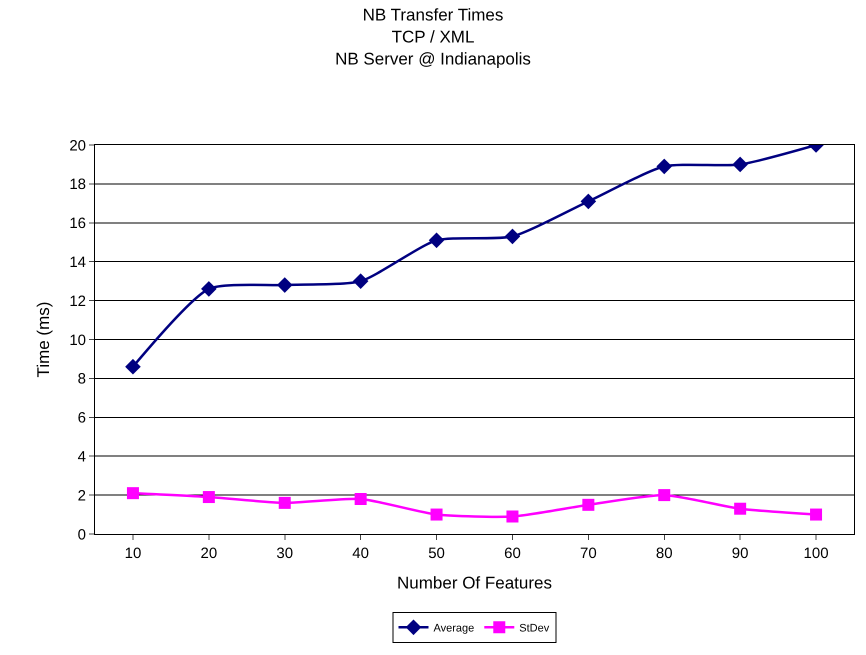 This screenshot has height=655, width=866. What do you see at coordinates (43, 340) in the screenshot?
I see `y-axis-title: Time (ms)` at bounding box center [43, 340].